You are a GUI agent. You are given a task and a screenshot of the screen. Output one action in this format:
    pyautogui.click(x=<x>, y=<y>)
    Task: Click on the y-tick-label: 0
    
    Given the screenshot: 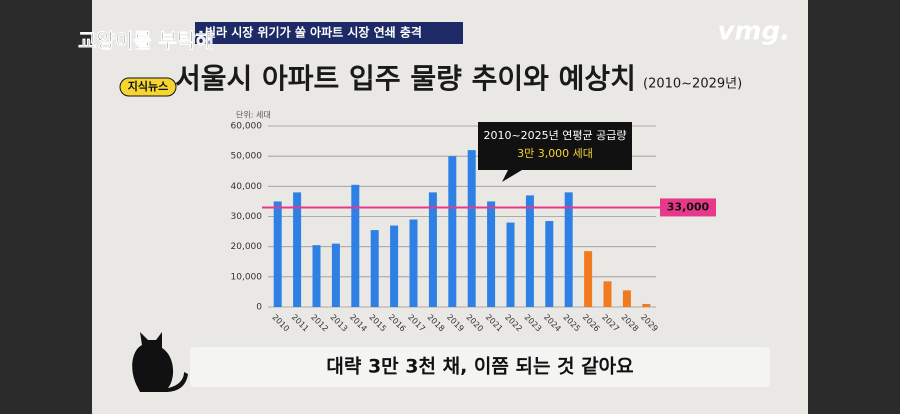 What is the action you would take?
    pyautogui.click(x=259, y=308)
    